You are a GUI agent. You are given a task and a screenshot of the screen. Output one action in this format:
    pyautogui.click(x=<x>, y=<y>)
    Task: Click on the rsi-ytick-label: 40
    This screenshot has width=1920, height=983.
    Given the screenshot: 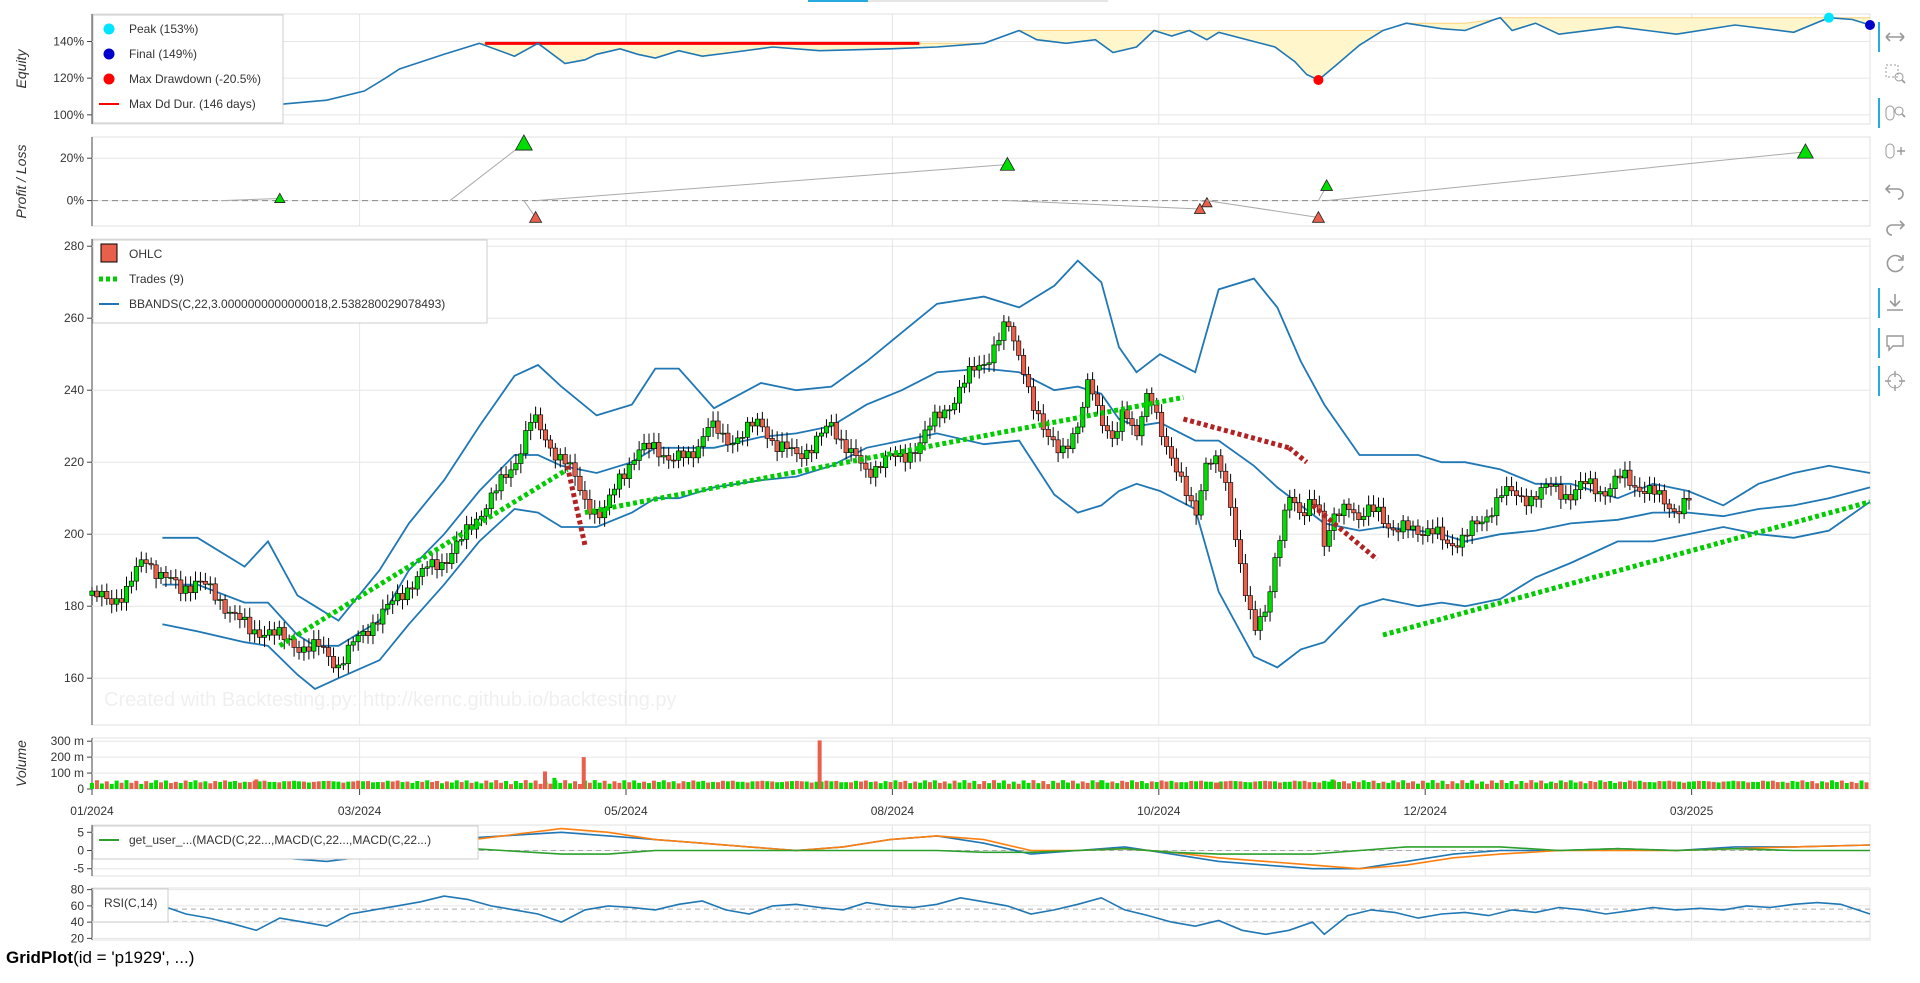 What is the action you would take?
    pyautogui.click(x=78, y=922)
    